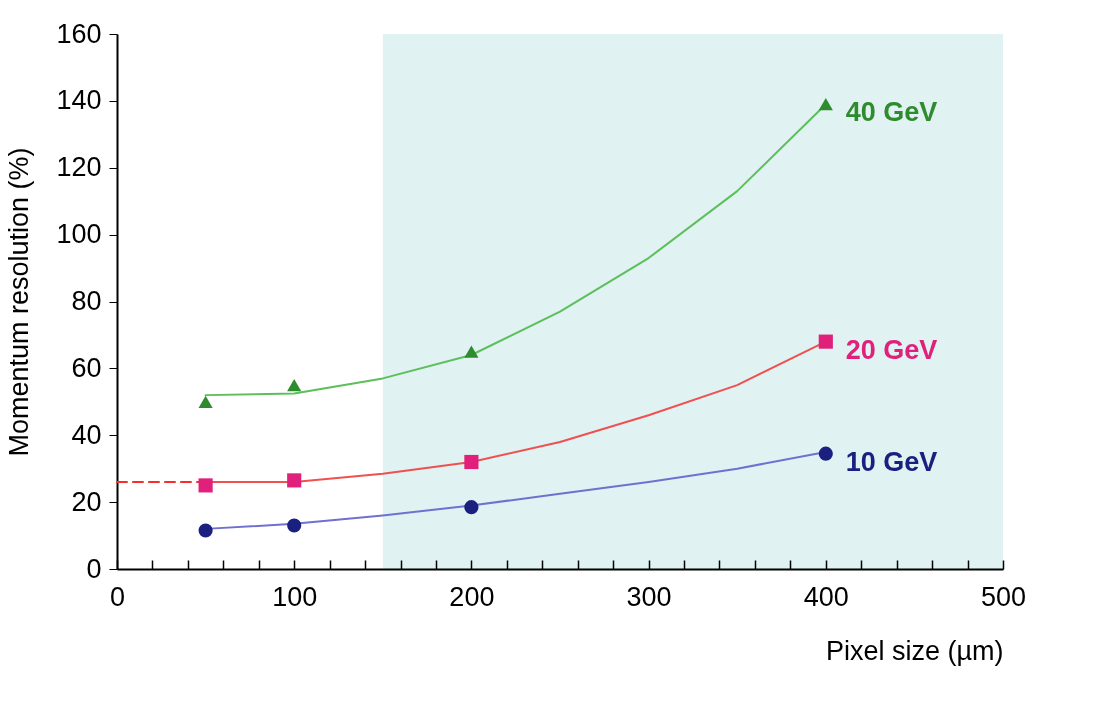 The image size is (1115, 706). What do you see at coordinates (891, 112) in the screenshot?
I see `series-label: 40 GeV` at bounding box center [891, 112].